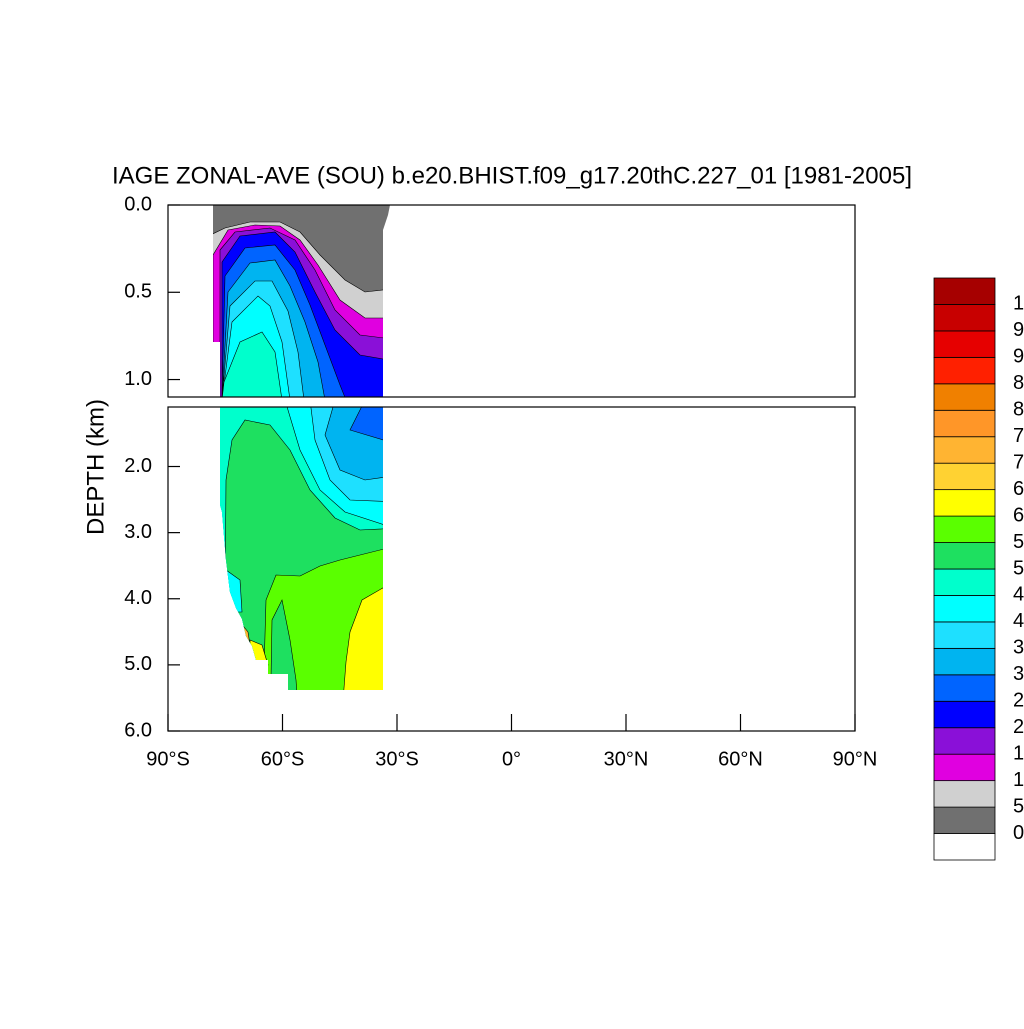 This screenshot has height=1029, width=1024. What do you see at coordinates (1018, 595) in the screenshot?
I see `colorbar-label: 45` at bounding box center [1018, 595].